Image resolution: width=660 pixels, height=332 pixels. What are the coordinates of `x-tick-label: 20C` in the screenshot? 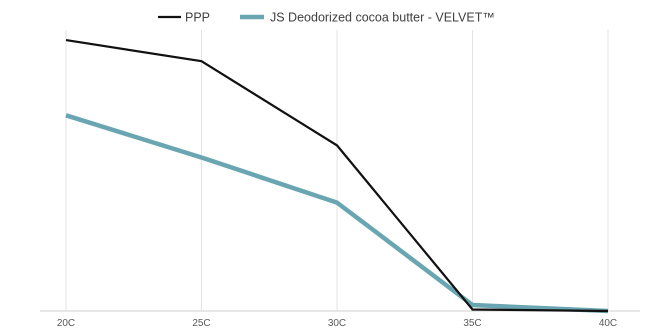 It's located at (66, 323).